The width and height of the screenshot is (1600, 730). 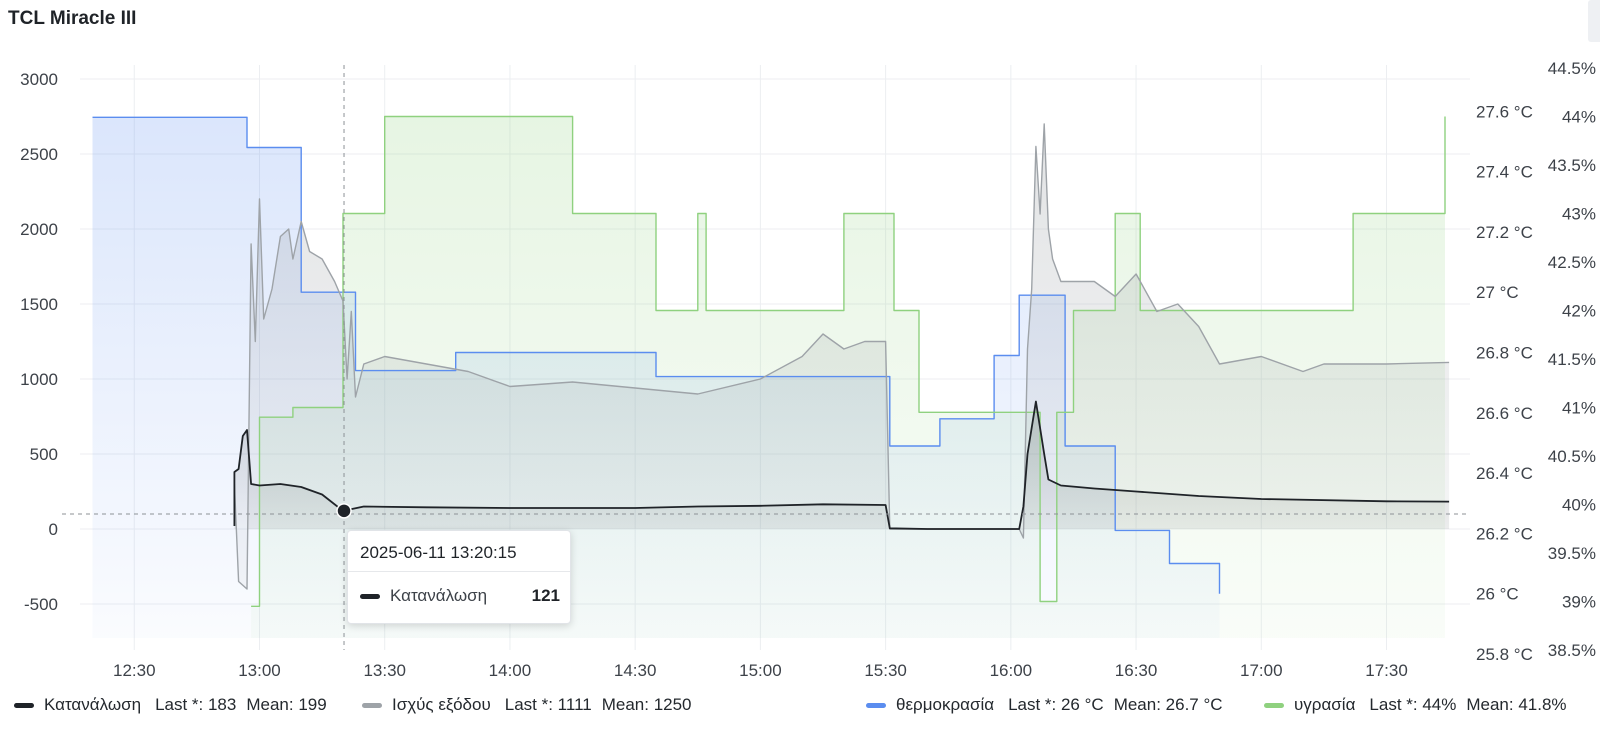 What do you see at coordinates (459, 577) in the screenshot?
I see `hover-tooltip: 2025-06-11 13:20:15 Κατανάλωση 121` at bounding box center [459, 577].